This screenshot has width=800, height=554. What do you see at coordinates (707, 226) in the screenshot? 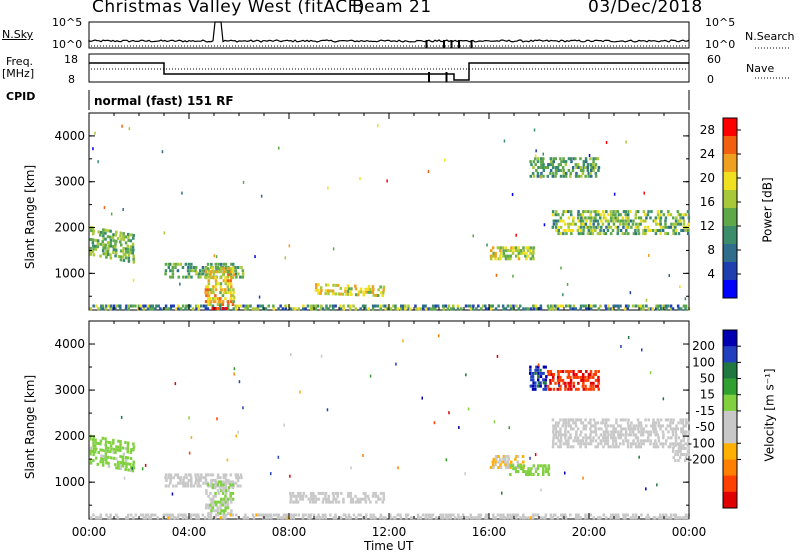
I see `power-colorbar-tick-label-2: 12` at bounding box center [707, 226].